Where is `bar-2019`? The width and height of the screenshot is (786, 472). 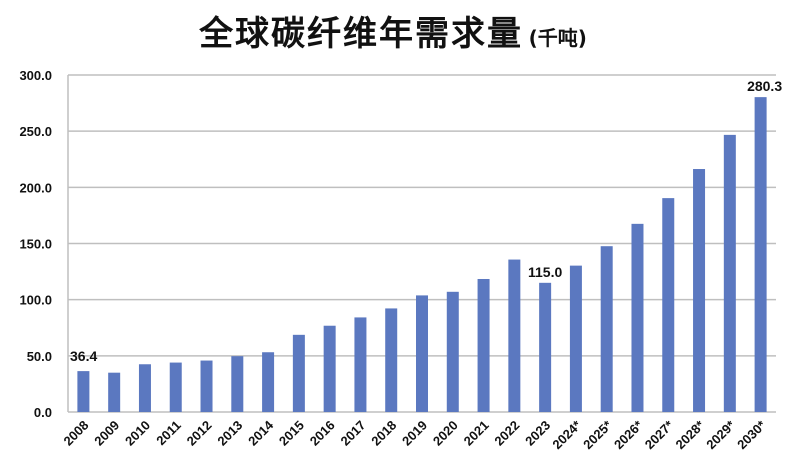
bar-2019 is located at coordinates (422, 353).